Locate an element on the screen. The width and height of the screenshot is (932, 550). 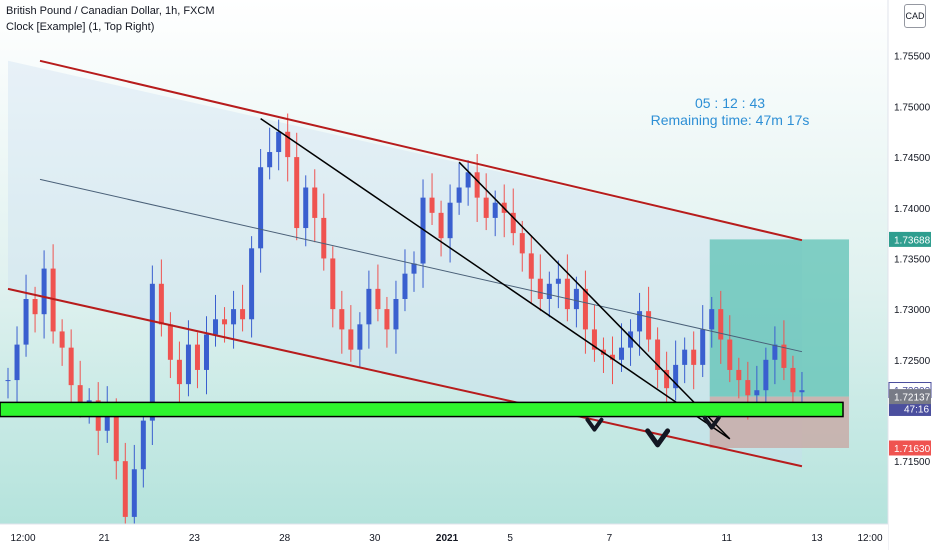
y-tick-label: 1.74000 is located at coordinates (912, 209).